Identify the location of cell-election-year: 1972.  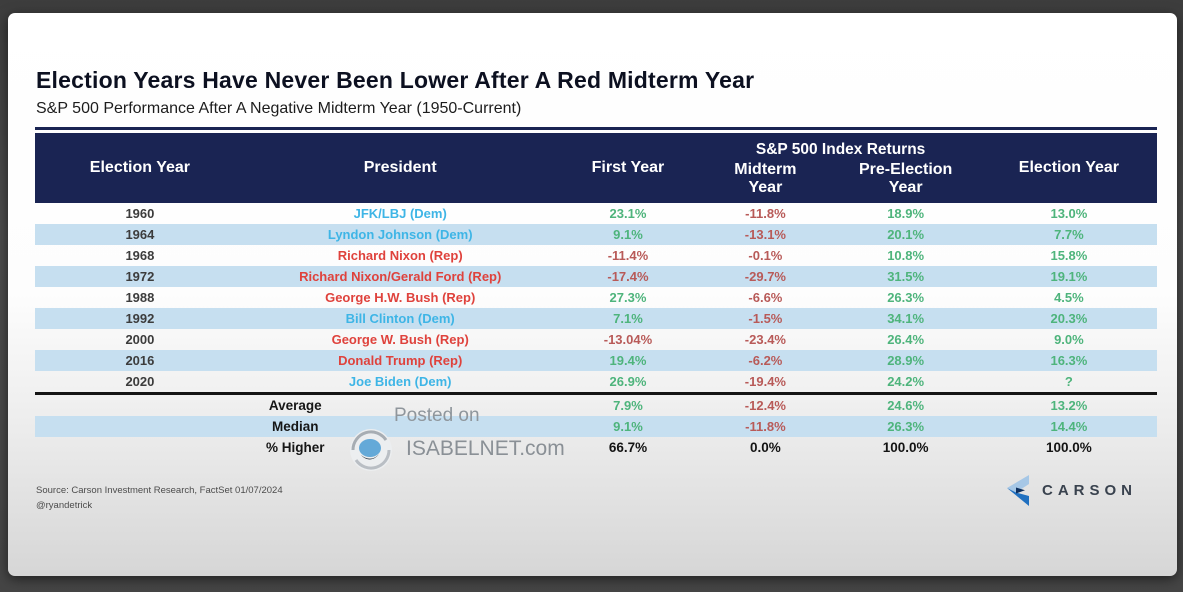
(140, 276).